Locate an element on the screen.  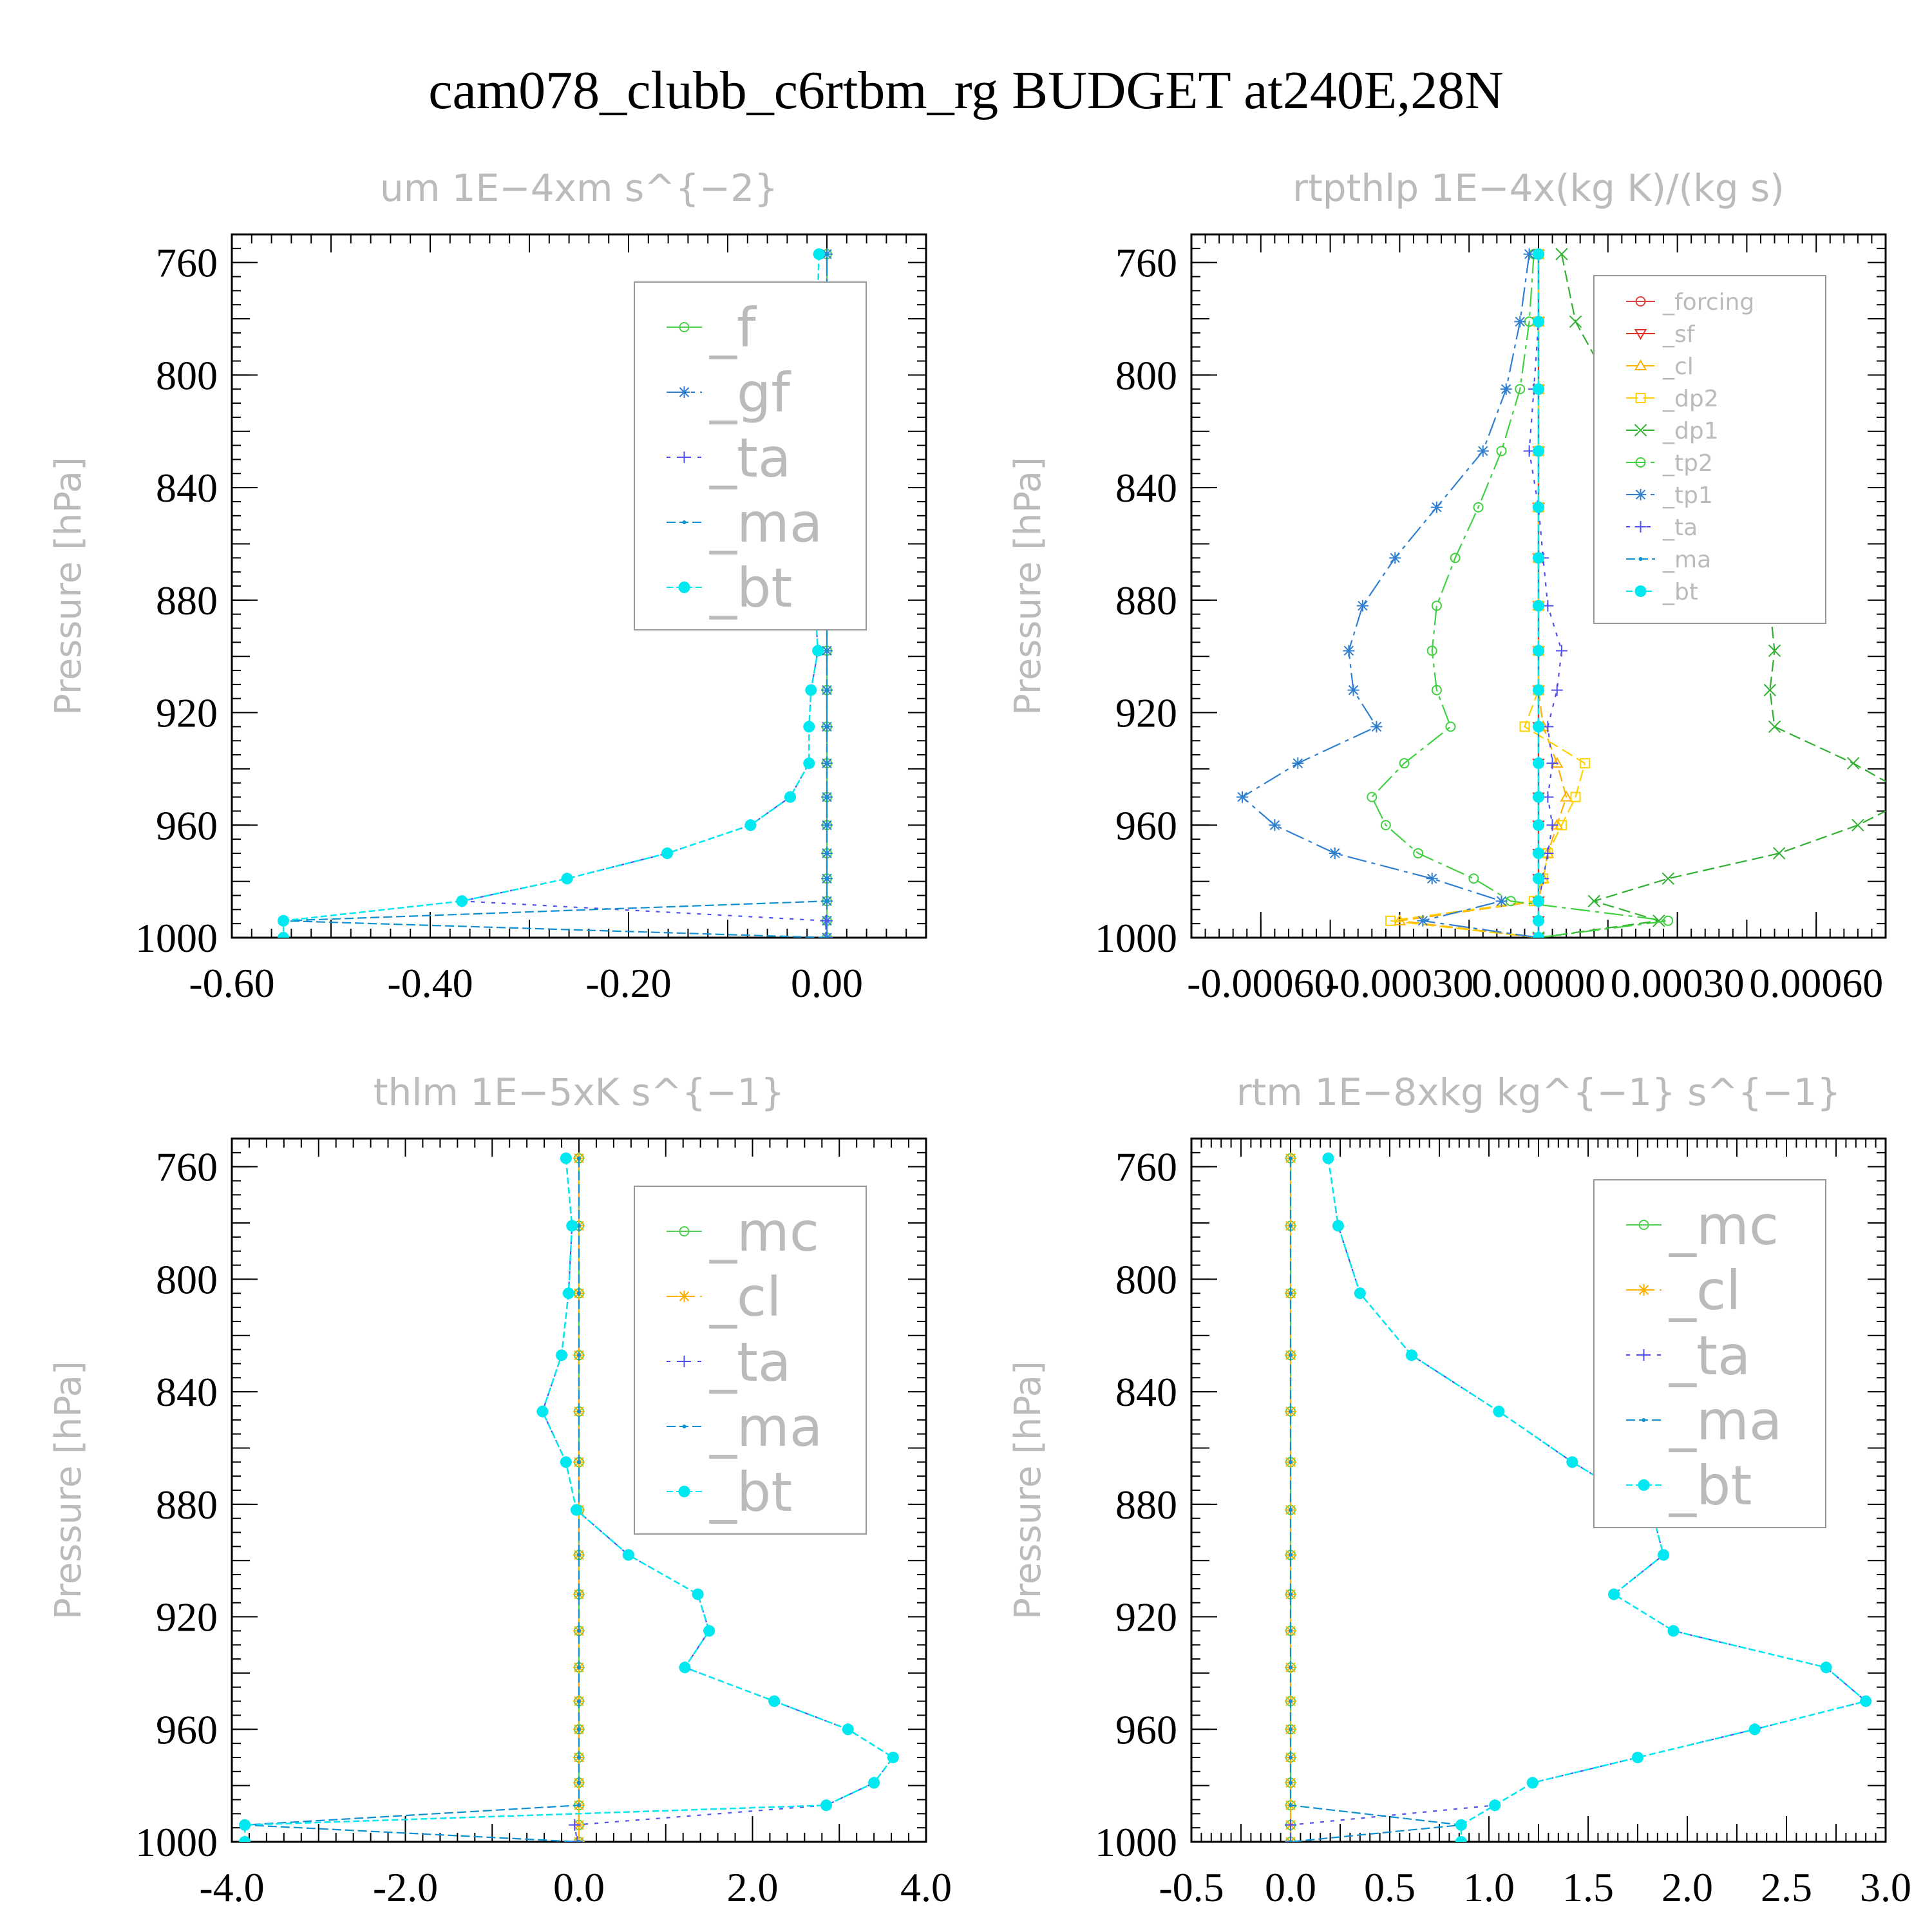
legend-label: _mc is located at coordinates (1724, 1225).